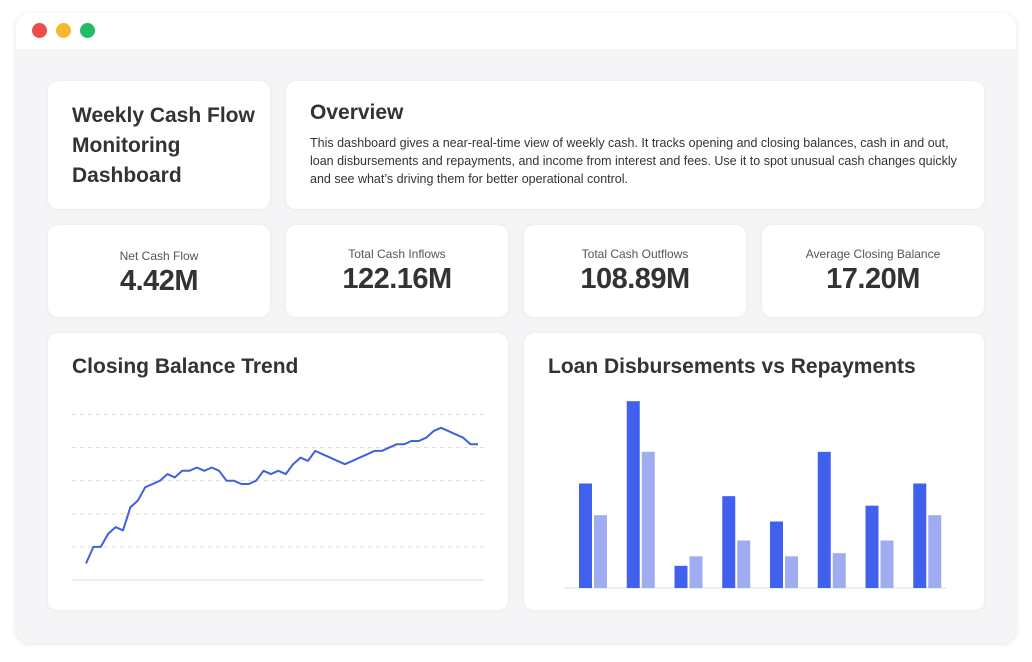 The height and width of the screenshot is (662, 1032). I want to click on minimize-window-button, so click(63, 30).